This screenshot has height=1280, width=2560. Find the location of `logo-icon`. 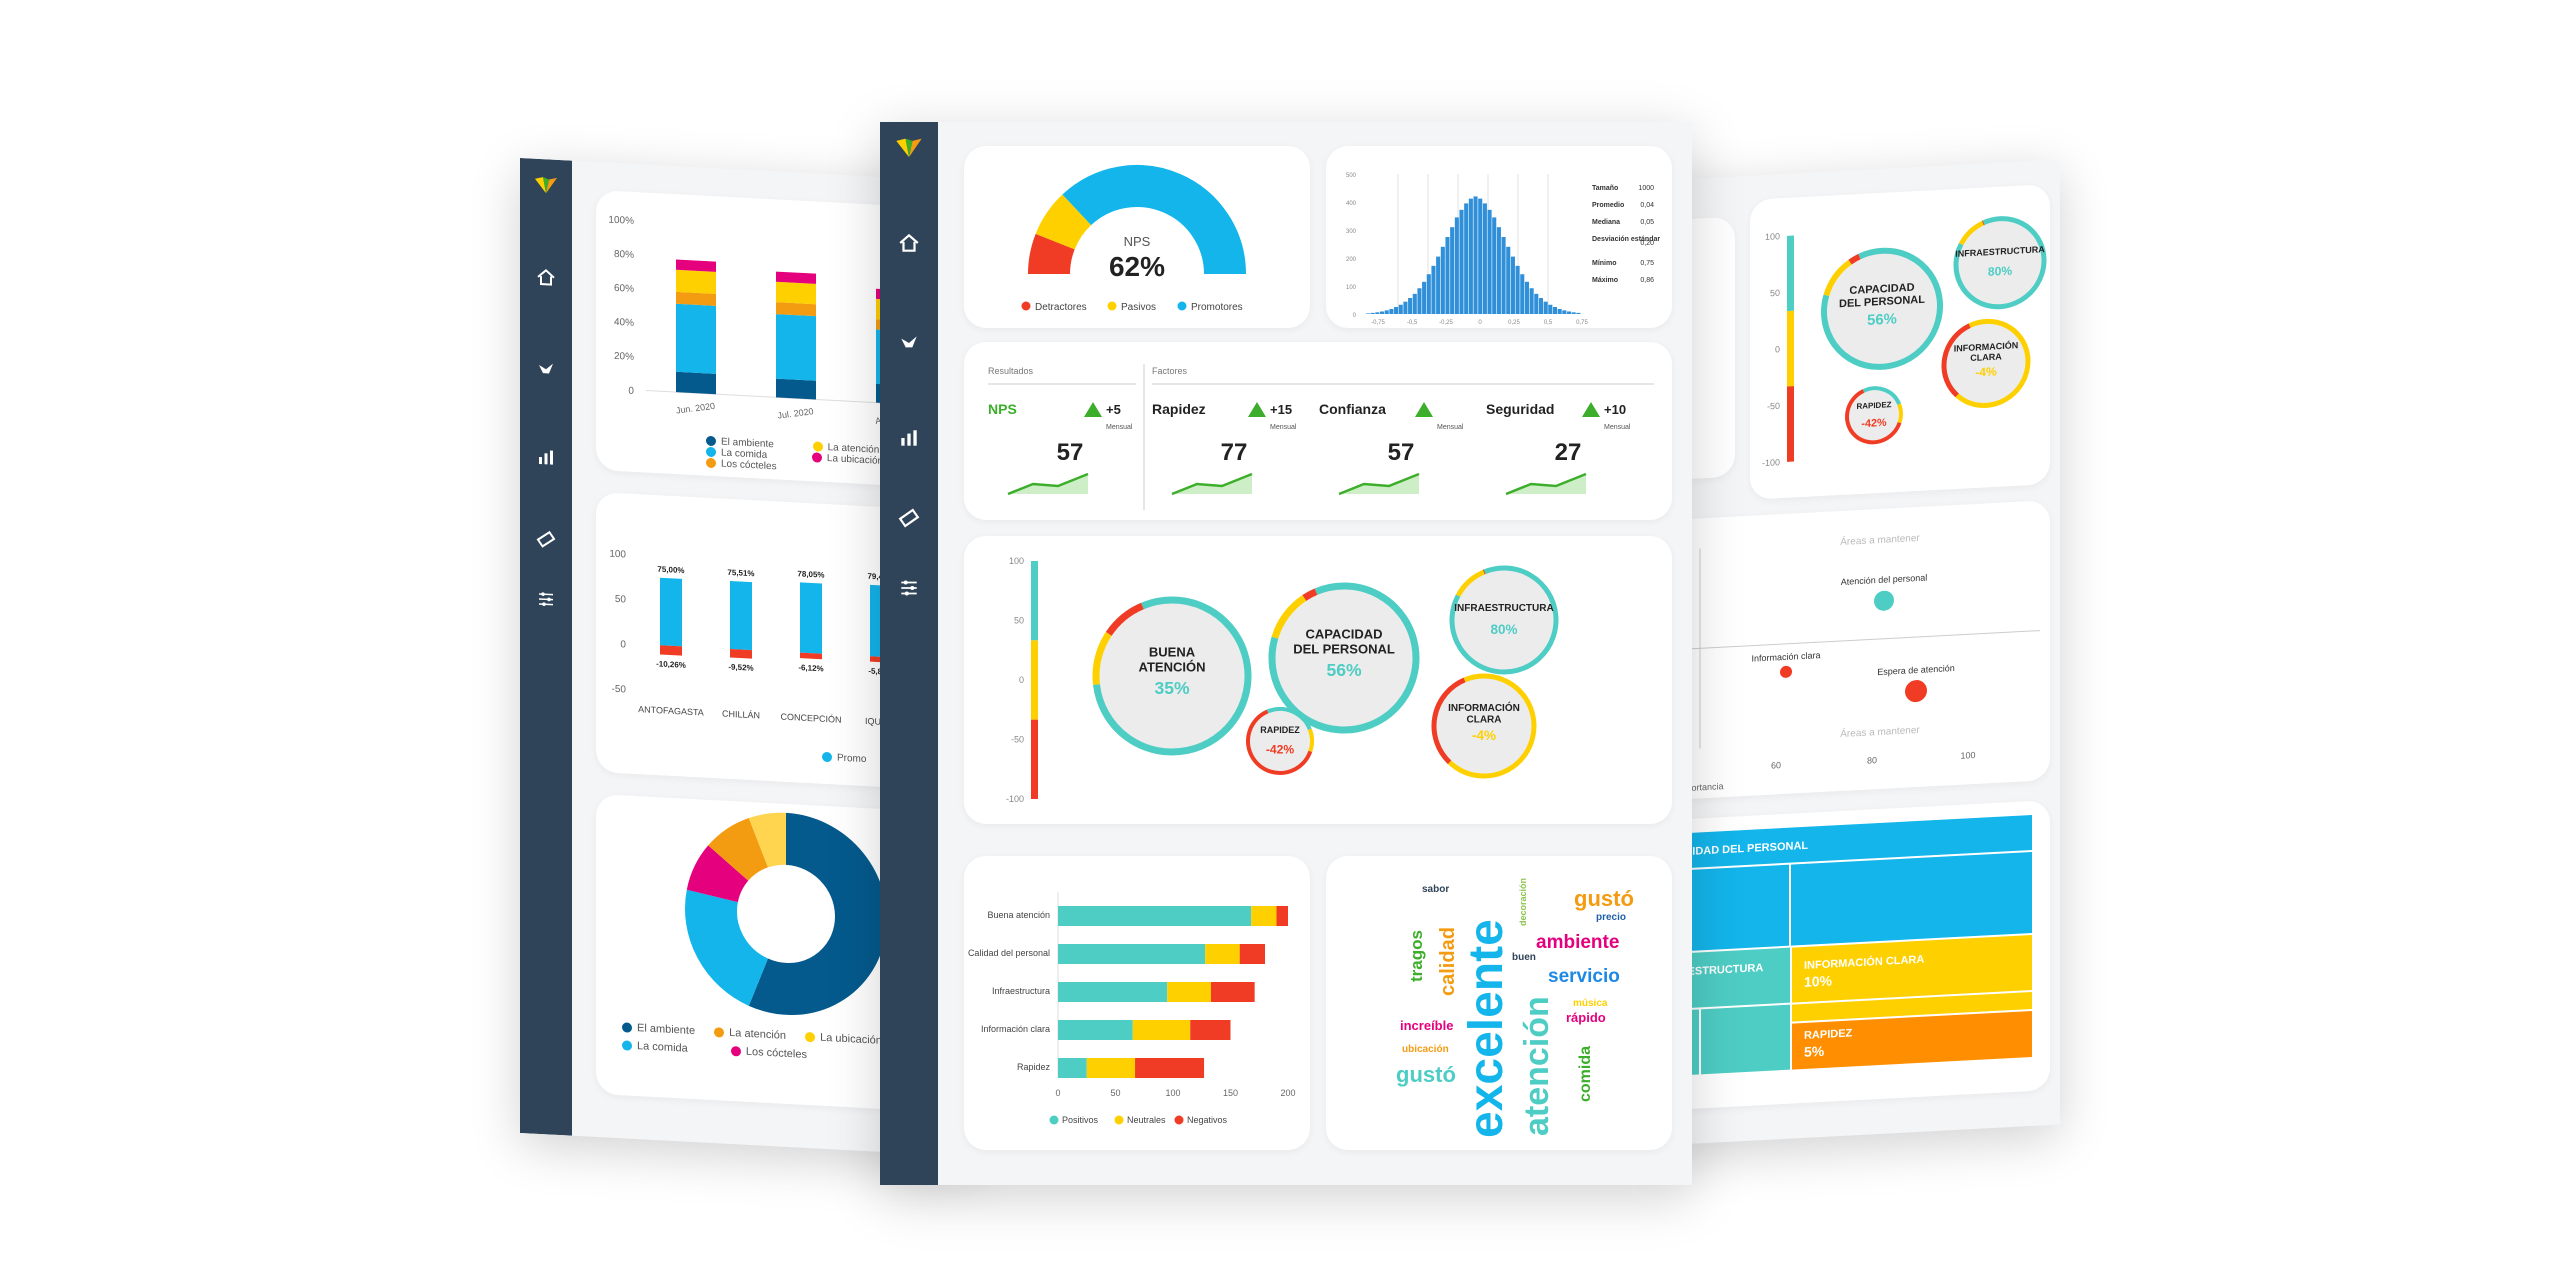

logo-icon is located at coordinates (546, 185).